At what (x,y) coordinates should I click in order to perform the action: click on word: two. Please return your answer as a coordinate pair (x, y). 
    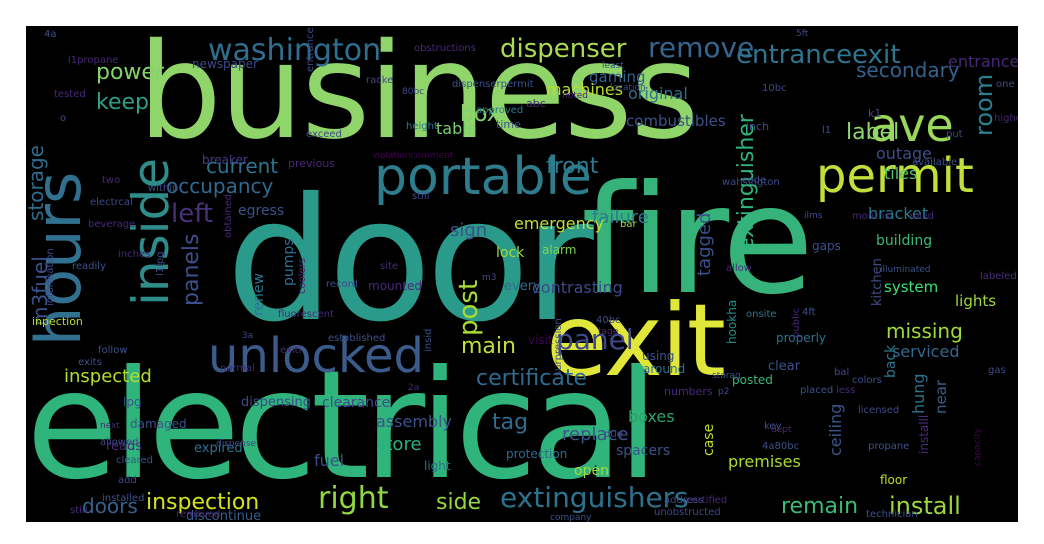
    Looking at the image, I should click on (111, 180).